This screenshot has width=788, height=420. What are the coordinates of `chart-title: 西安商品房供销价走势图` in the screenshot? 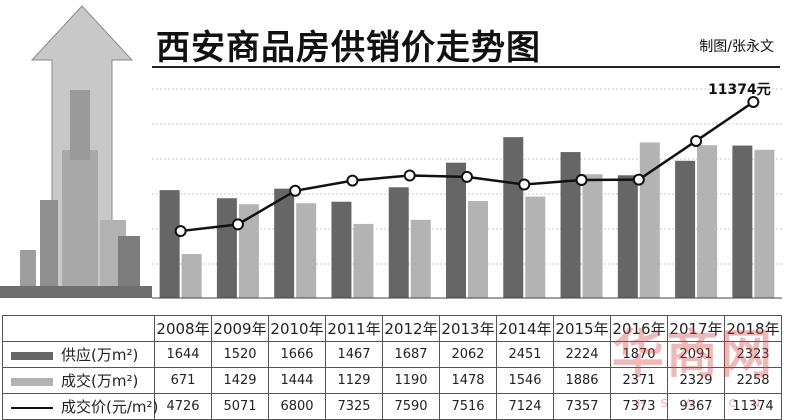 It's located at (348, 48).